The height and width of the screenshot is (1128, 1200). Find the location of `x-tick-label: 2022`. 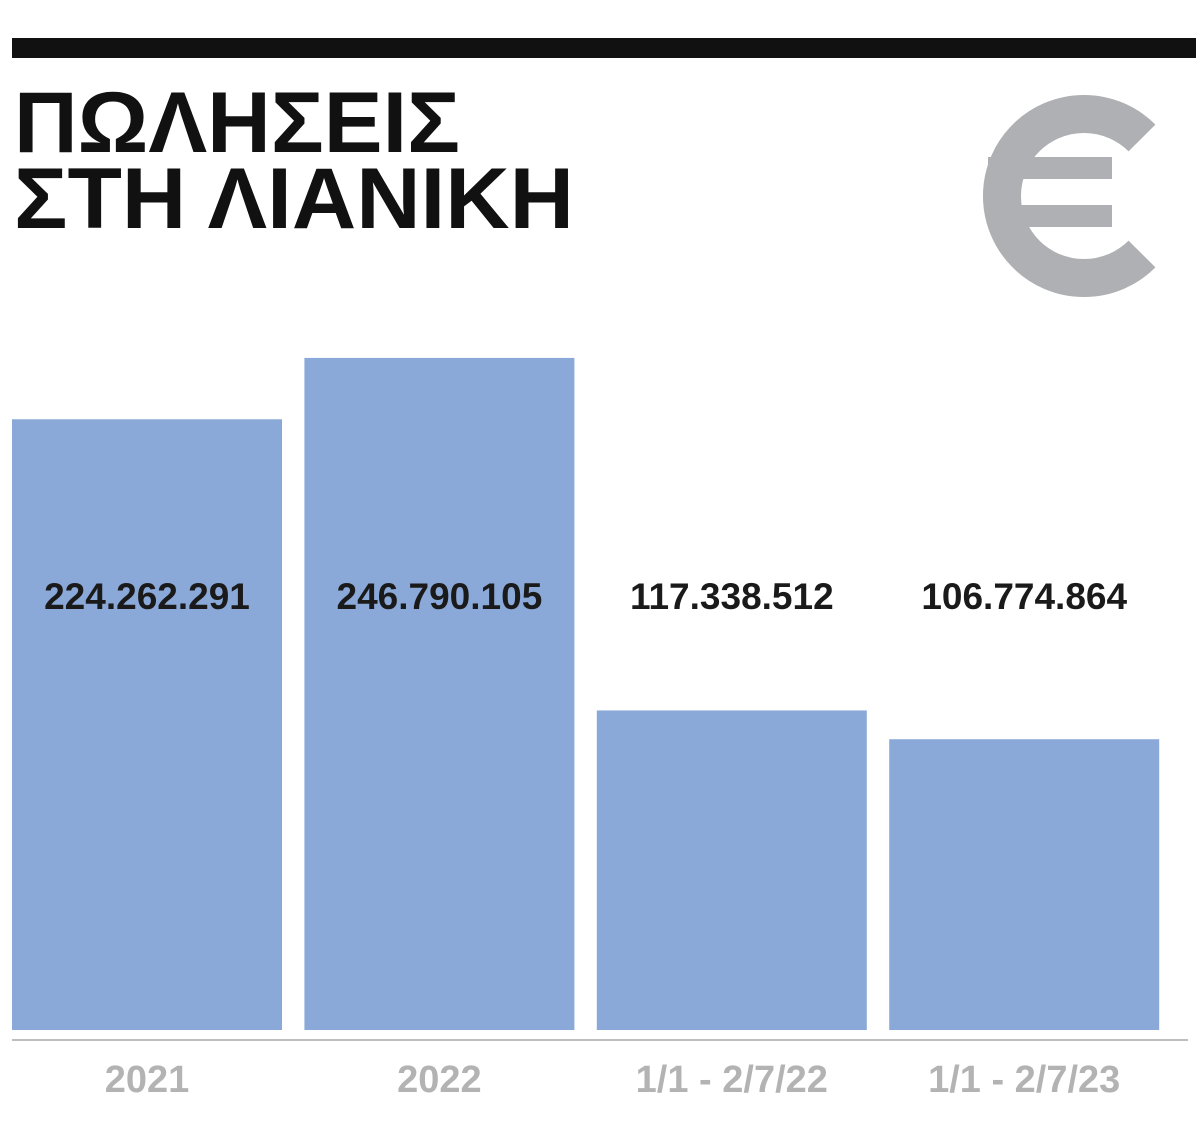

x-tick-label: 2022 is located at coordinates (439, 1080).